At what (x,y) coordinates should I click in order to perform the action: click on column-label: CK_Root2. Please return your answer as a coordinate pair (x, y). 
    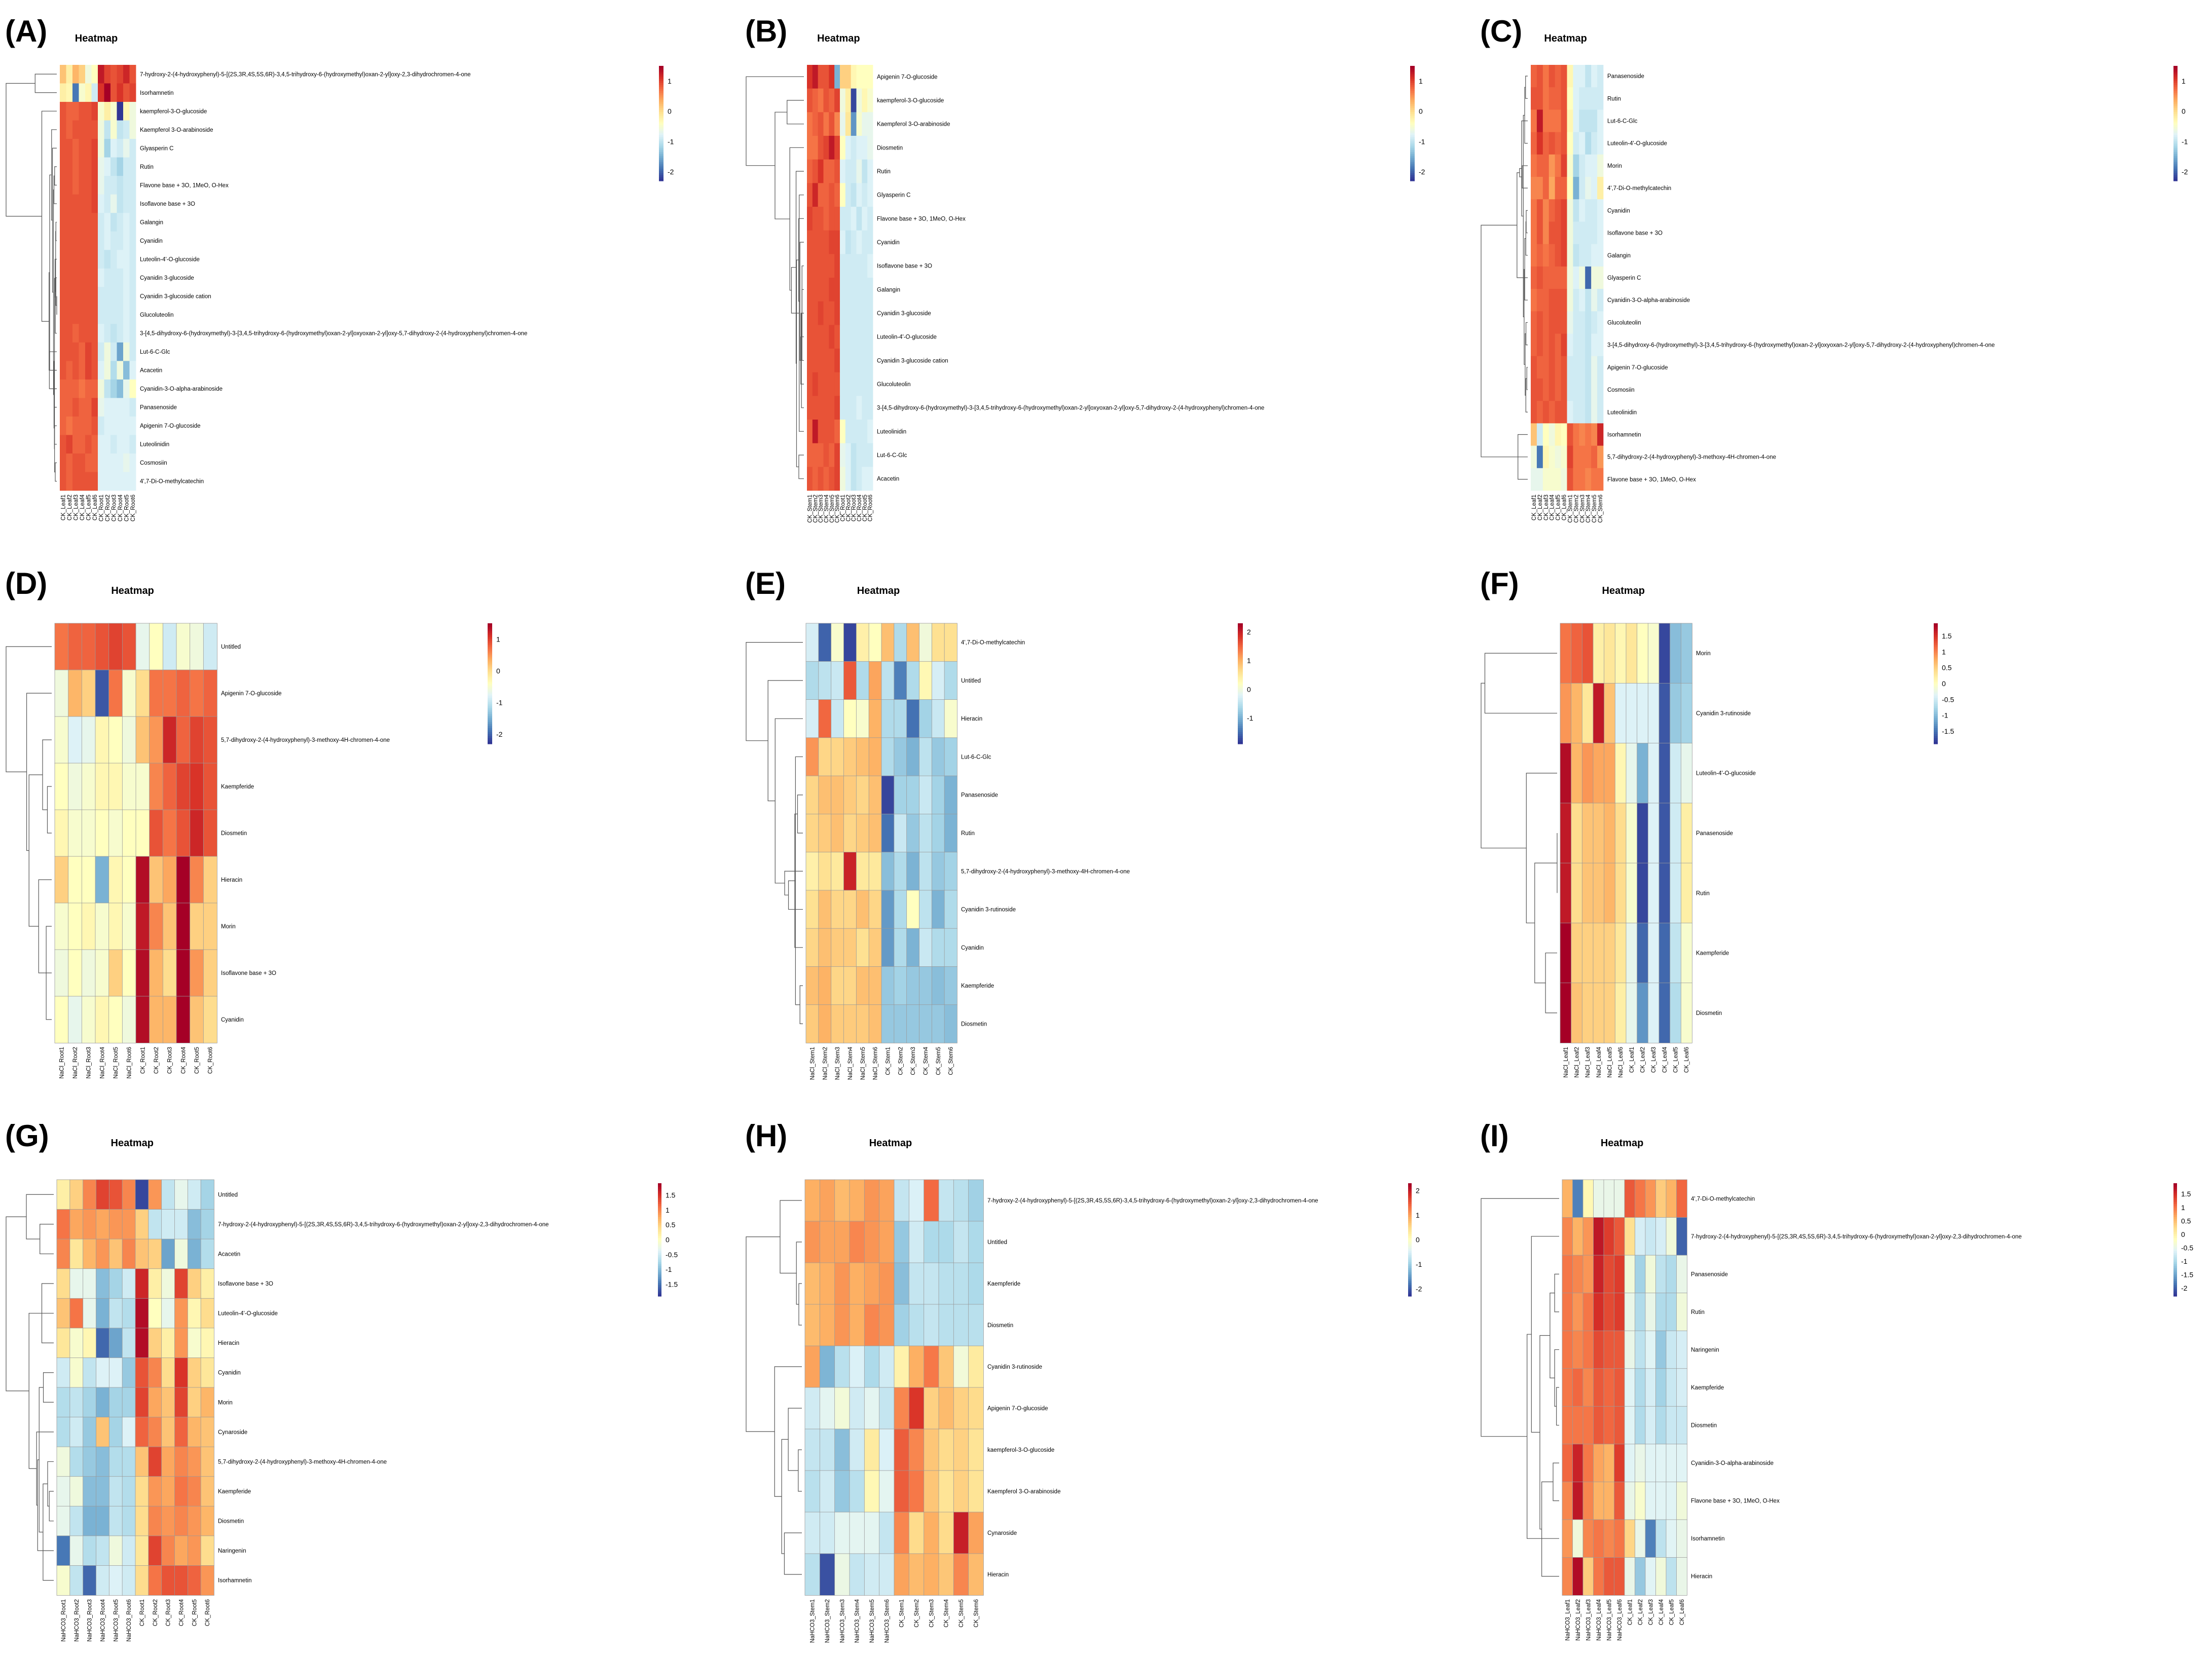
    Looking at the image, I should click on (156, 1613).